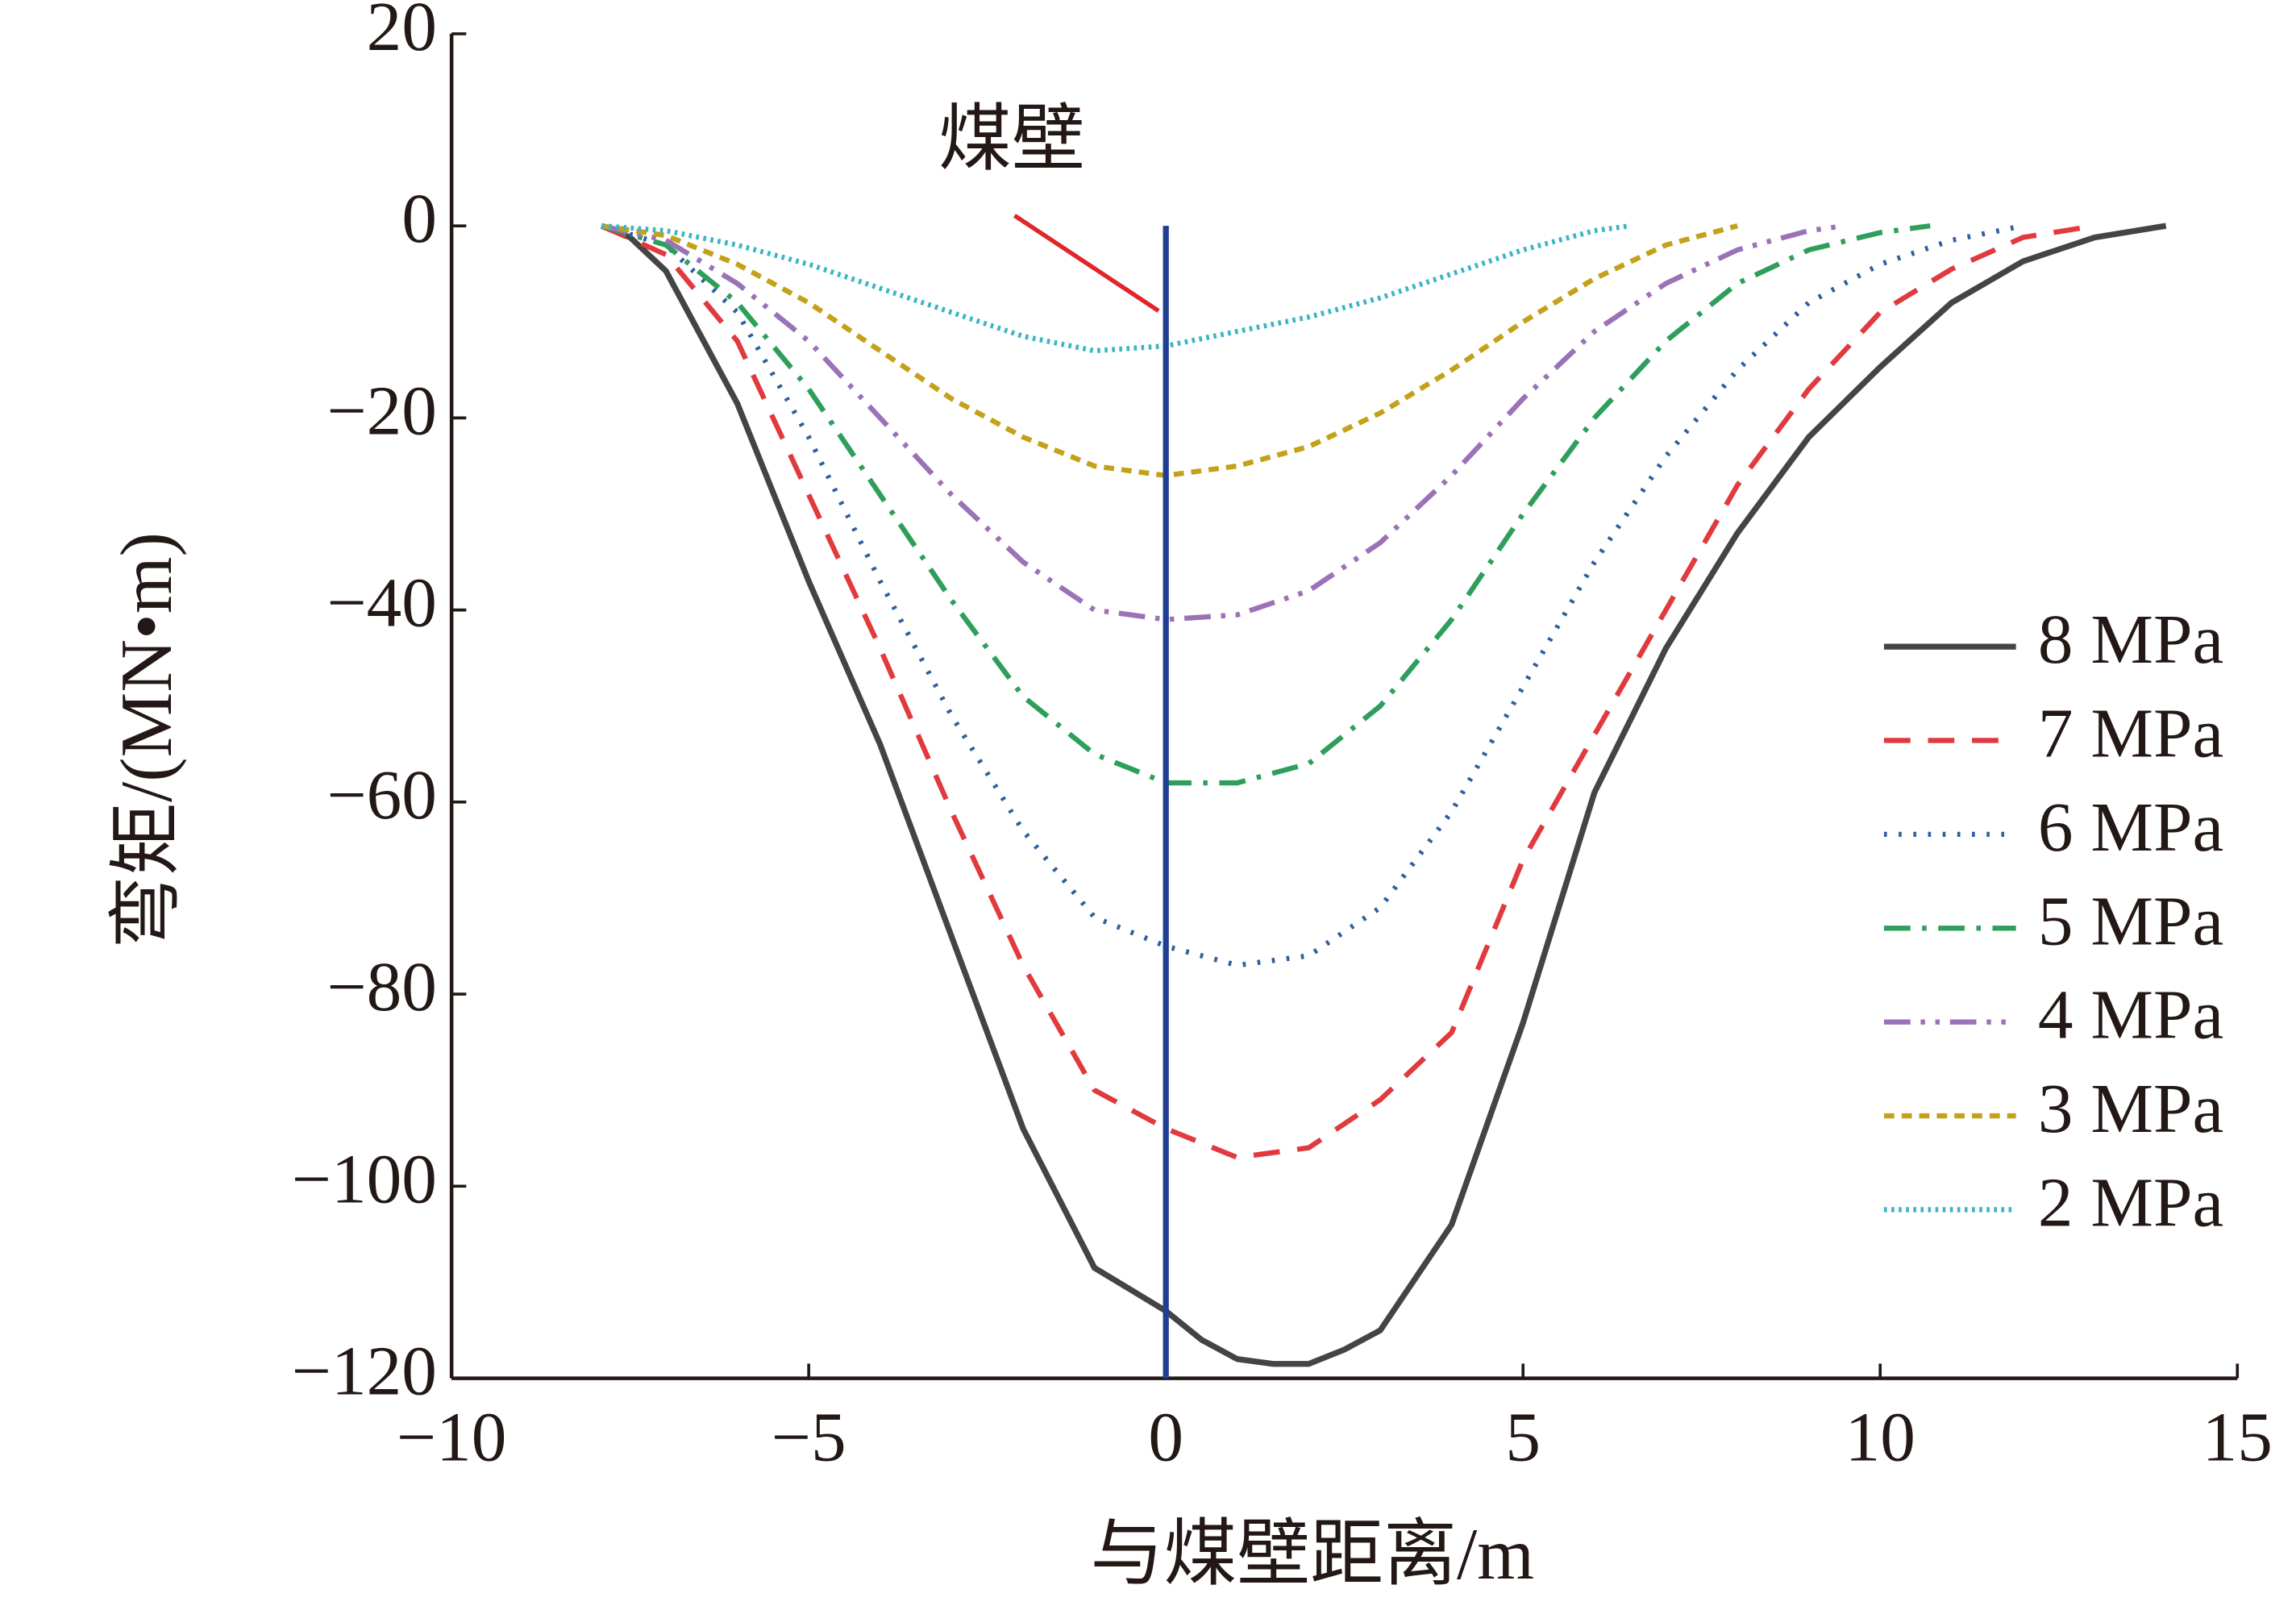  What do you see at coordinates (2130, 1108) in the screenshot?
I see `legend-label: 3 MPa` at bounding box center [2130, 1108].